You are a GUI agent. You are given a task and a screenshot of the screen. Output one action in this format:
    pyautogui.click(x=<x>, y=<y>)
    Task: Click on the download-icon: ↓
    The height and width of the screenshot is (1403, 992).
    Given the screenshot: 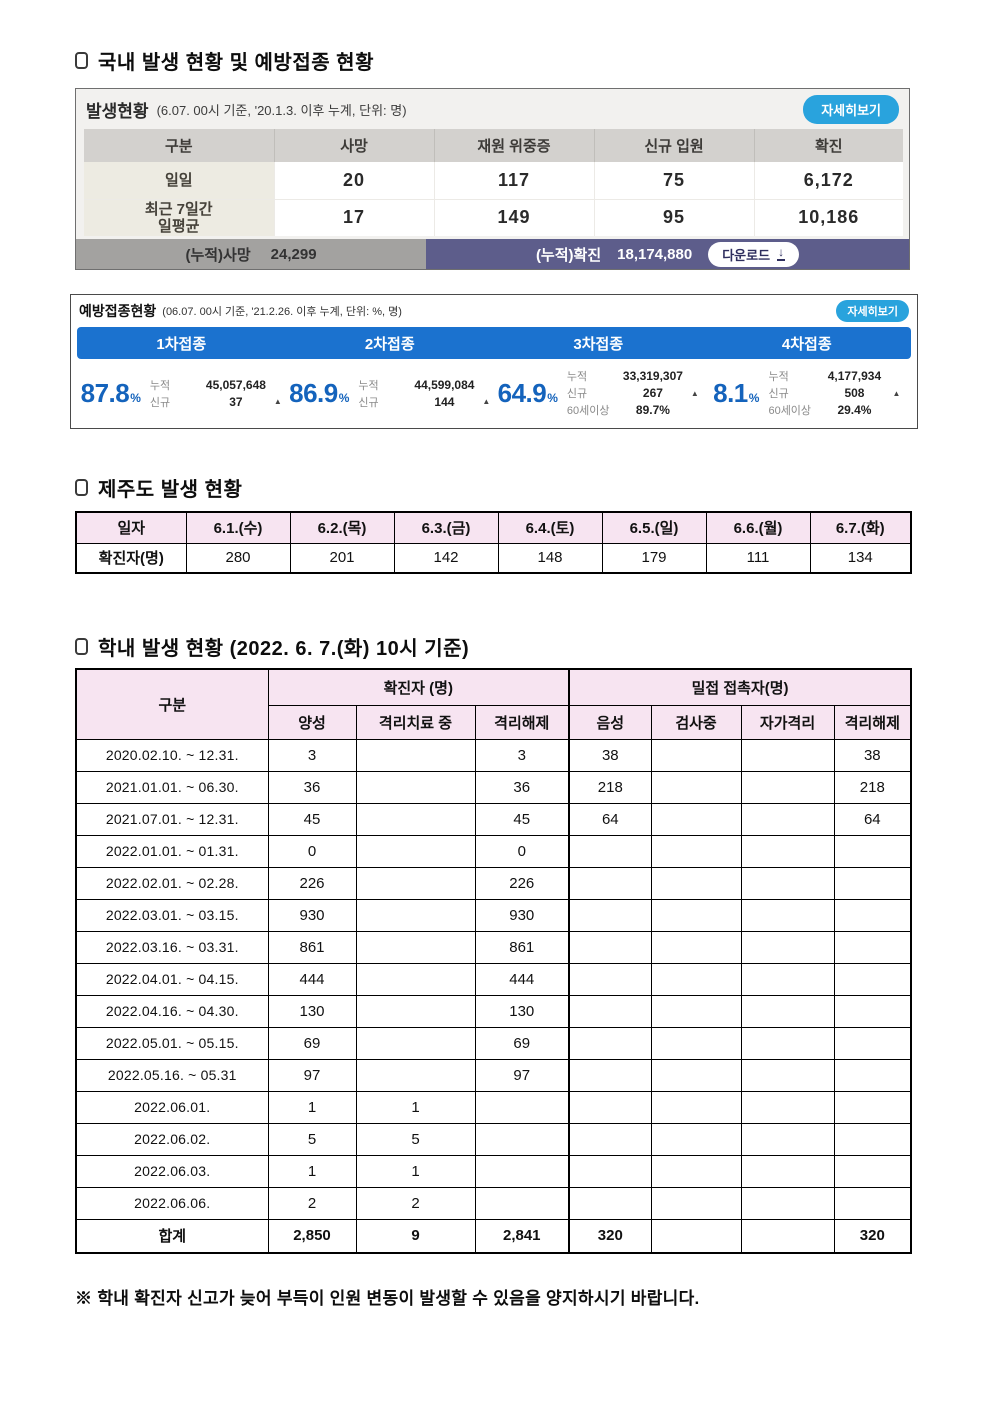 What is the action you would take?
    pyautogui.click(x=781, y=253)
    